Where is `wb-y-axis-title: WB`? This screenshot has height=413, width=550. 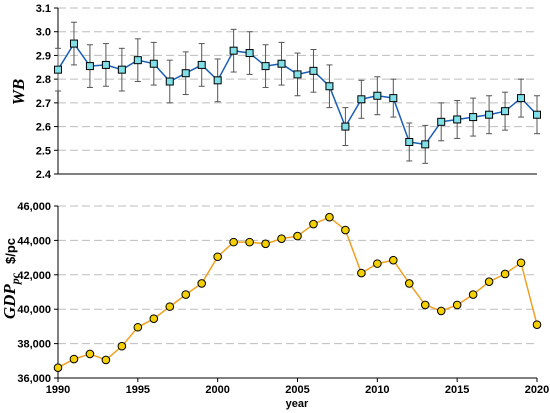 wb-y-axis-title: WB is located at coordinates (18, 92).